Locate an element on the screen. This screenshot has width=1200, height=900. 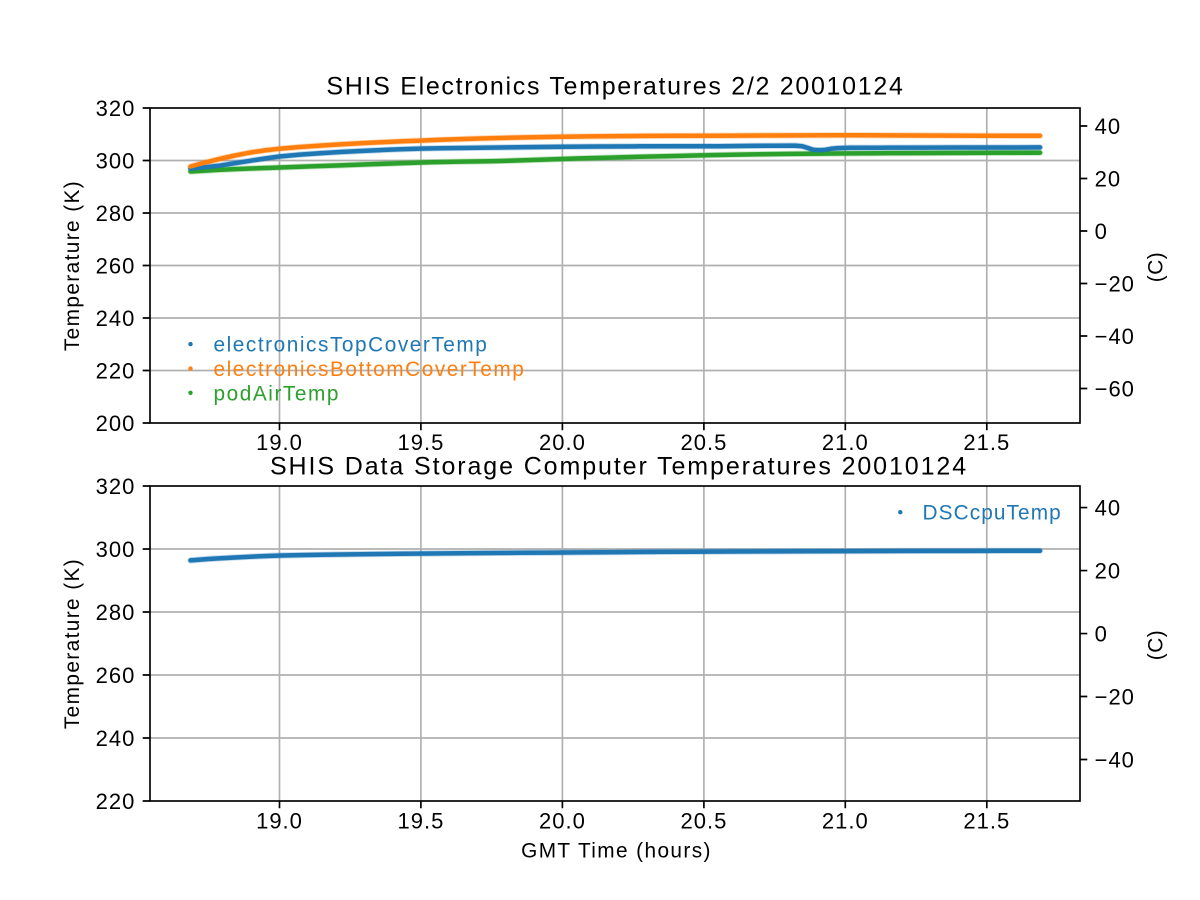
svg-text: 200 is located at coordinates (116, 423).